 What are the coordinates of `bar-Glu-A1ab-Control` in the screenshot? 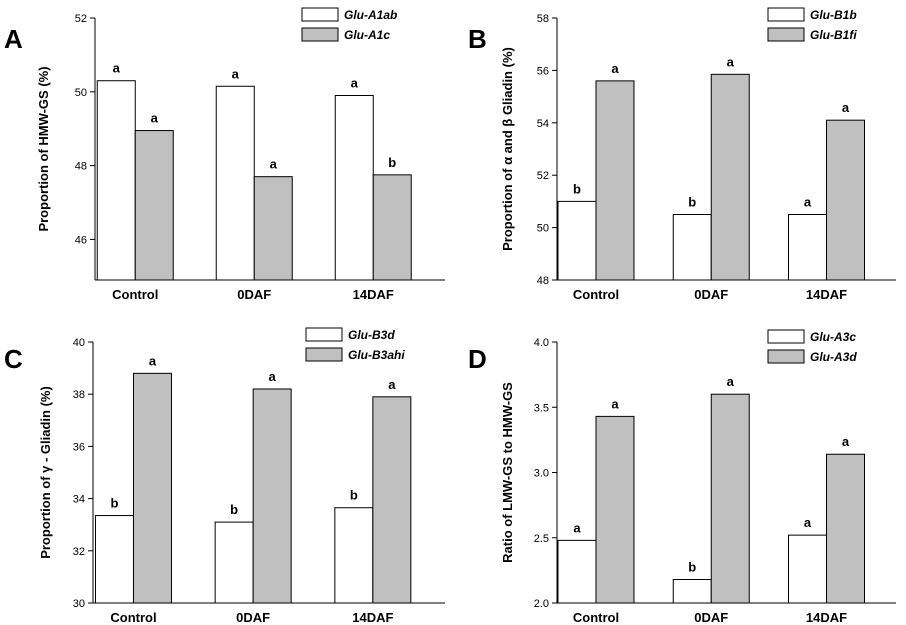 It's located at (116, 180).